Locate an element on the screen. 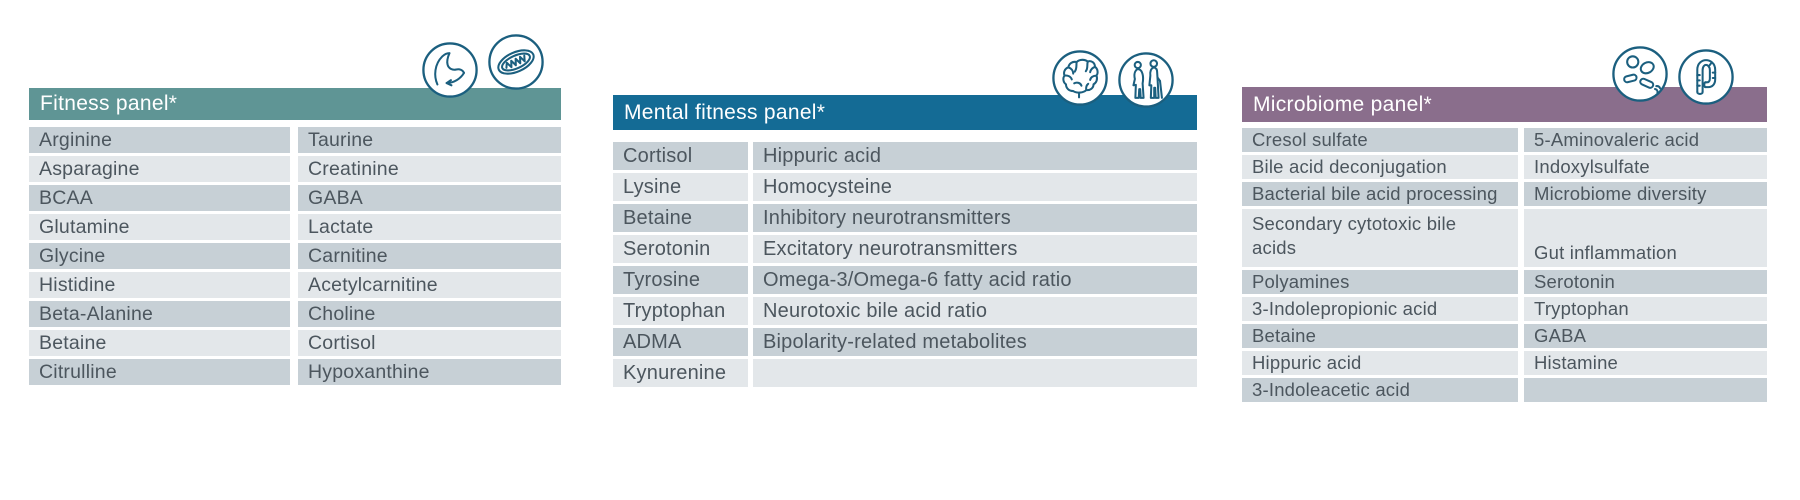 The image size is (1800, 500). table-row: Betaine GABA is located at coordinates (1504, 336).